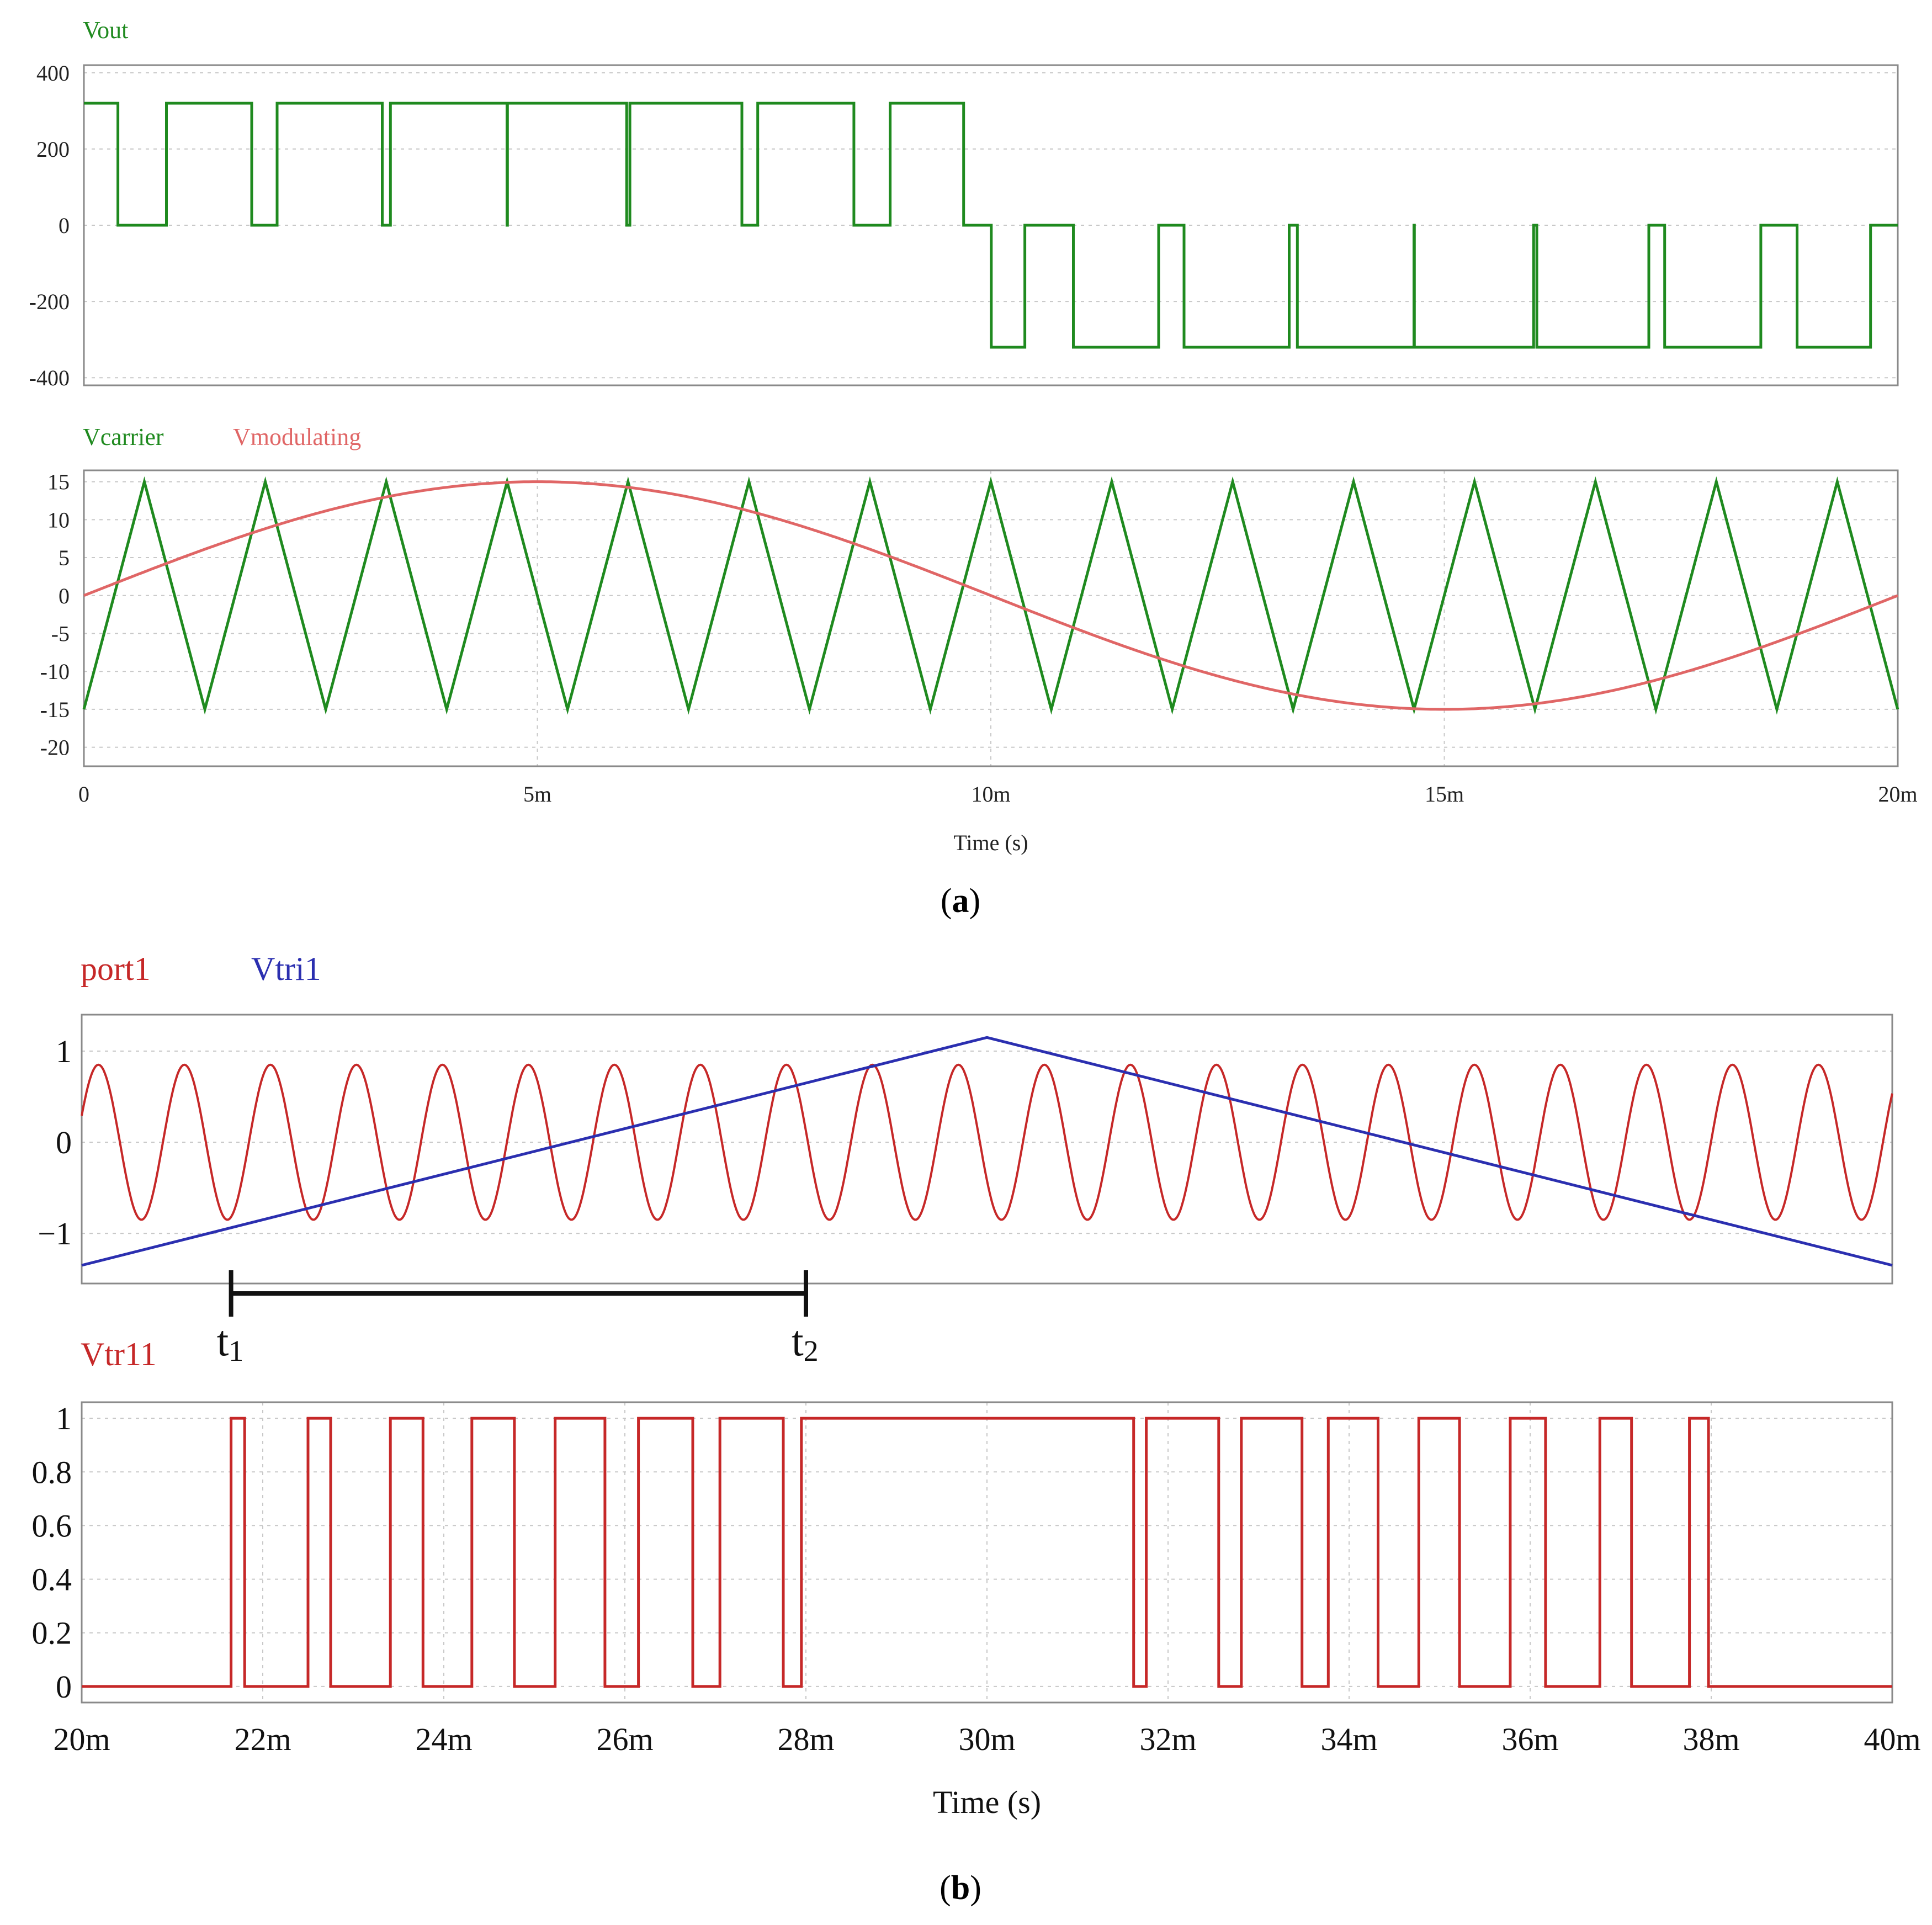 The height and width of the screenshot is (1925, 1932). What do you see at coordinates (65, 557) in the screenshot?
I see `carrier-ytick-label: 5` at bounding box center [65, 557].